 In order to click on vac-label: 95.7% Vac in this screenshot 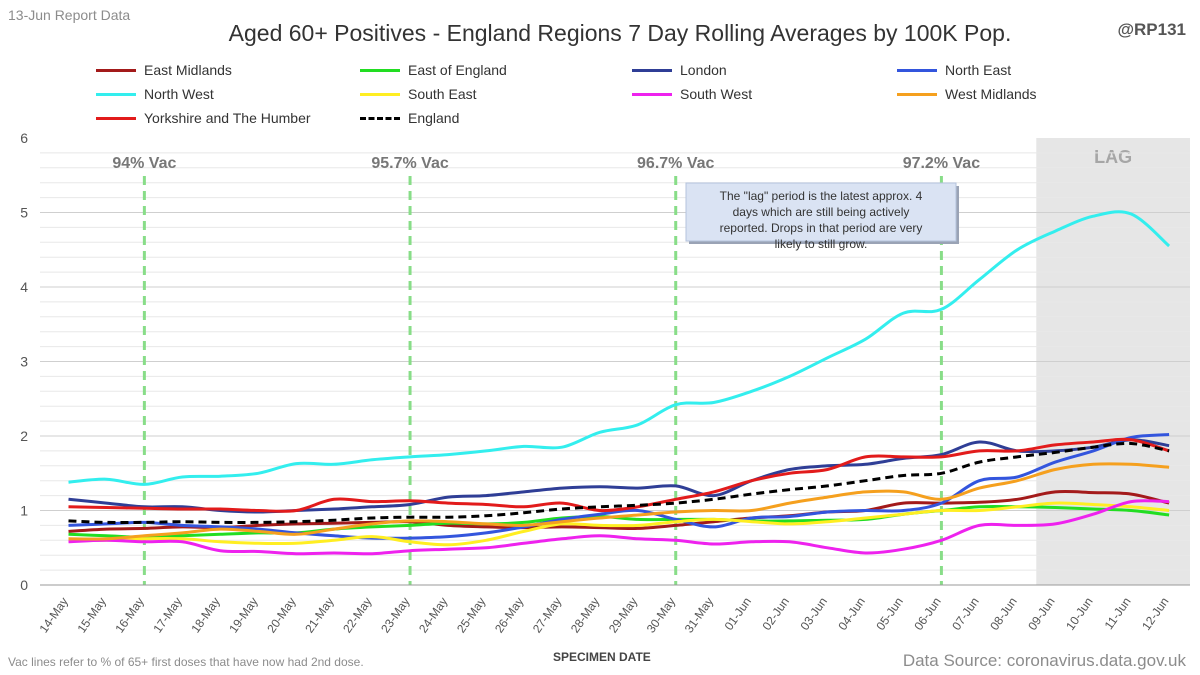, I will do `click(410, 163)`.